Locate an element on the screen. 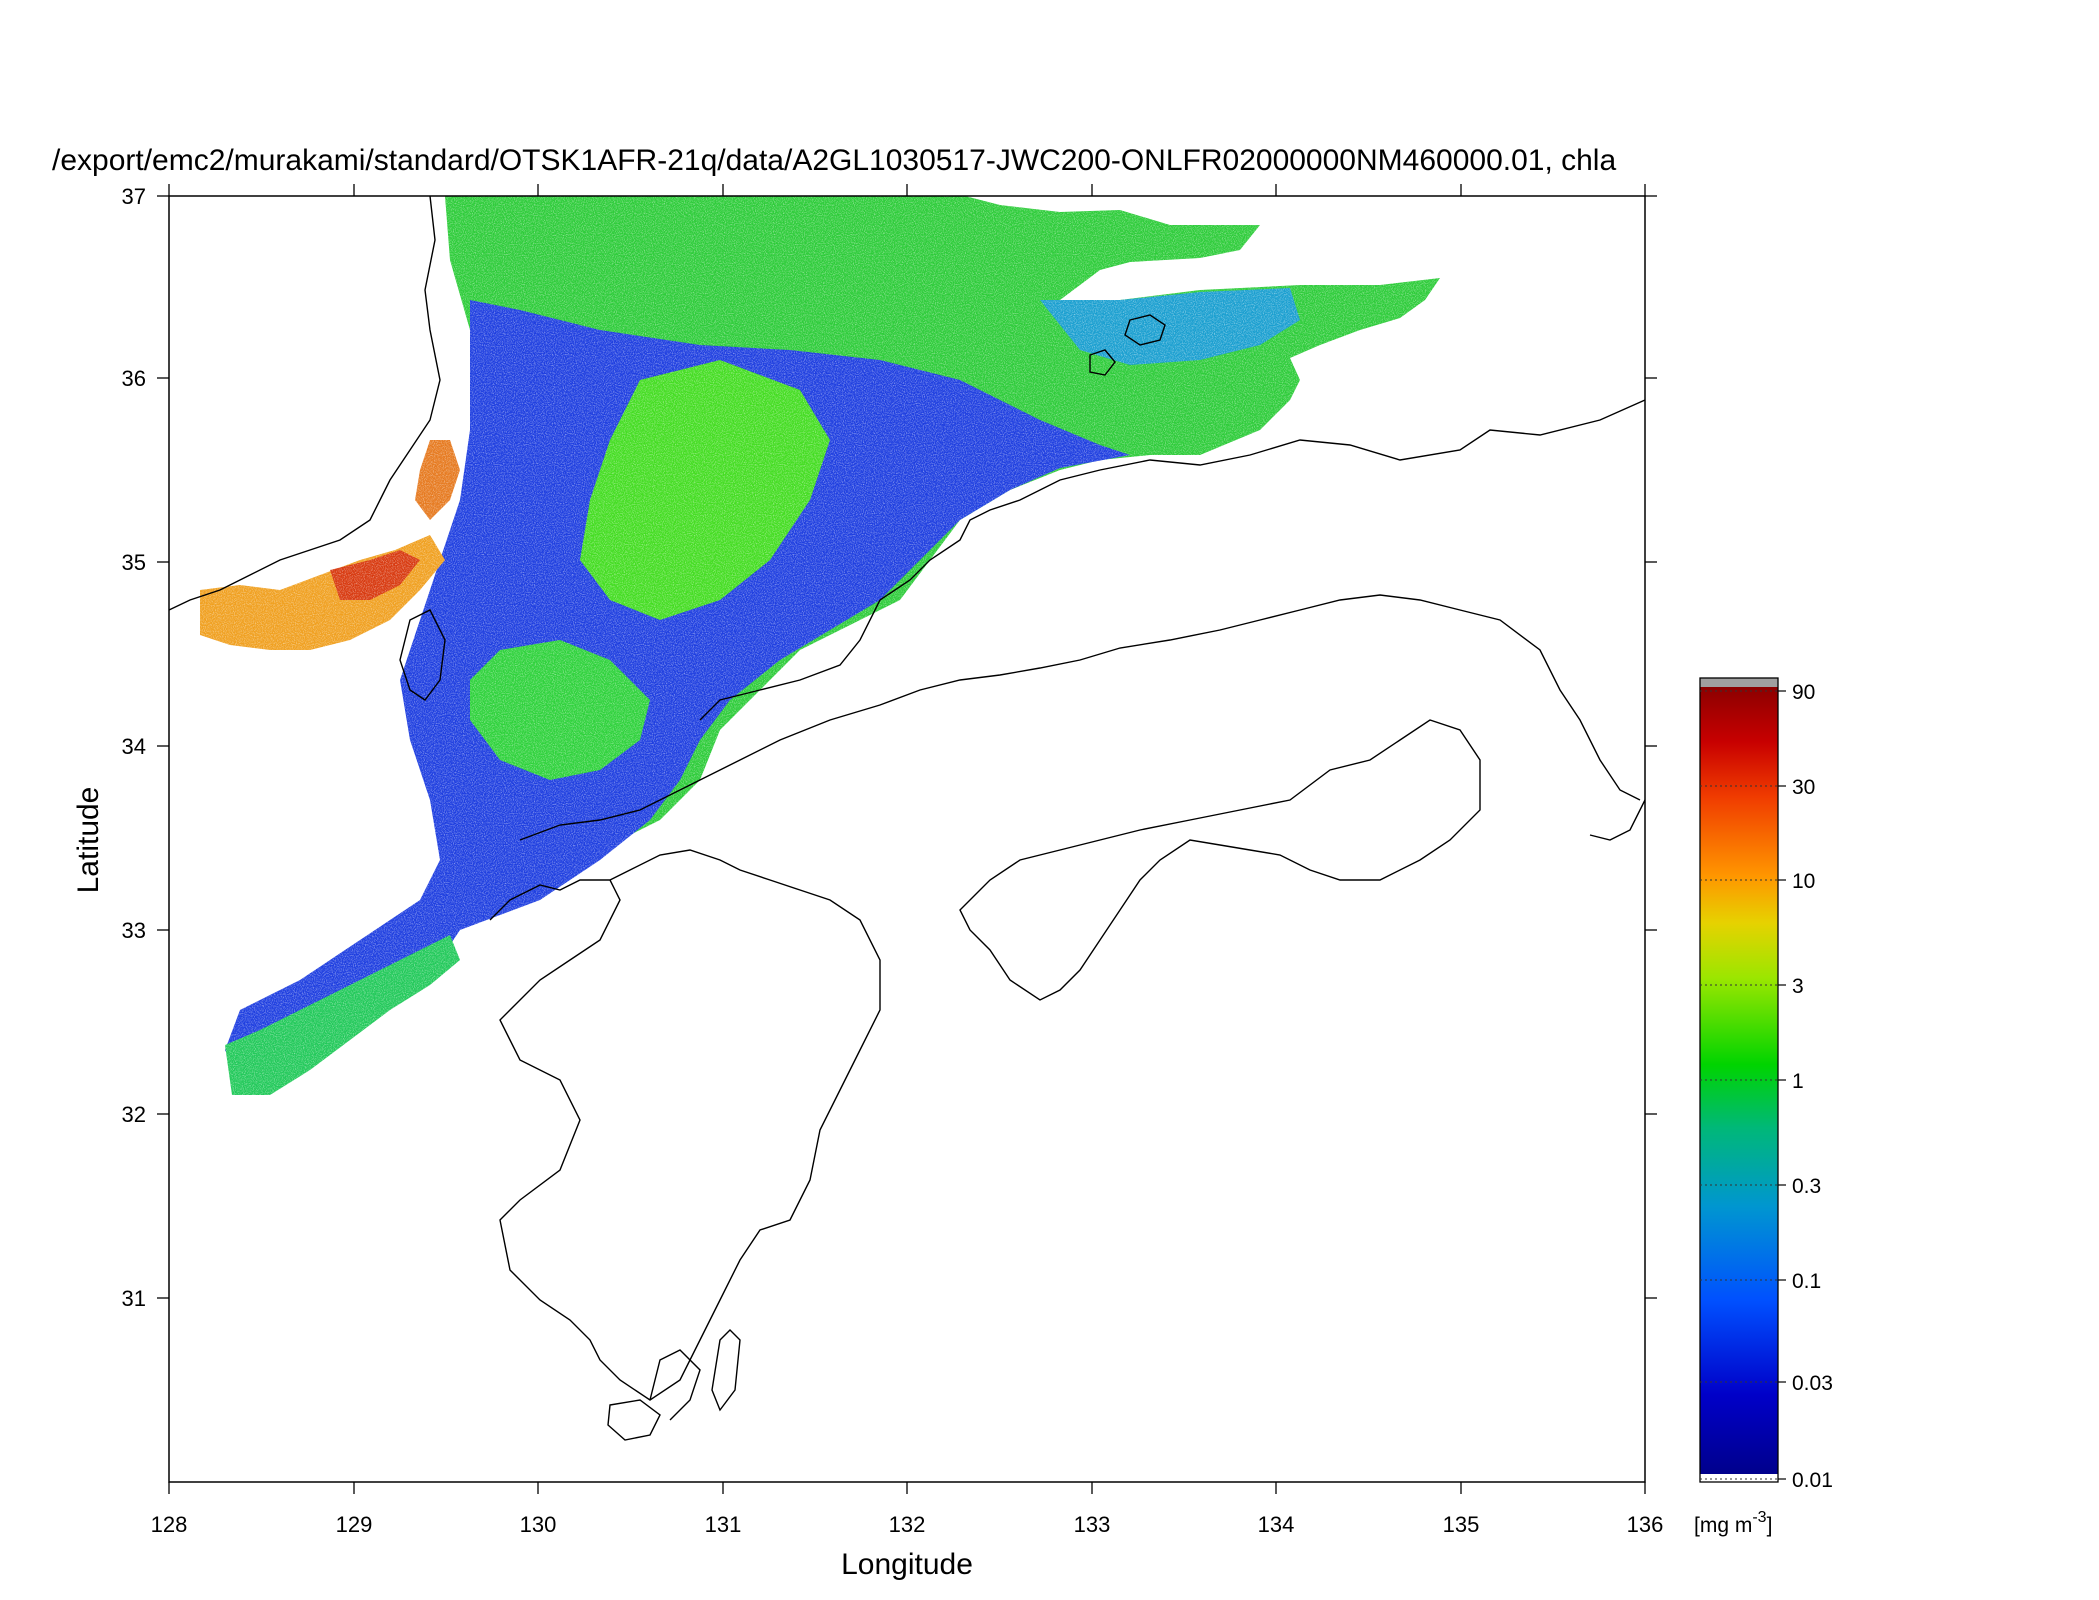  x-tick-label: 136 is located at coordinates (1645, 1524).